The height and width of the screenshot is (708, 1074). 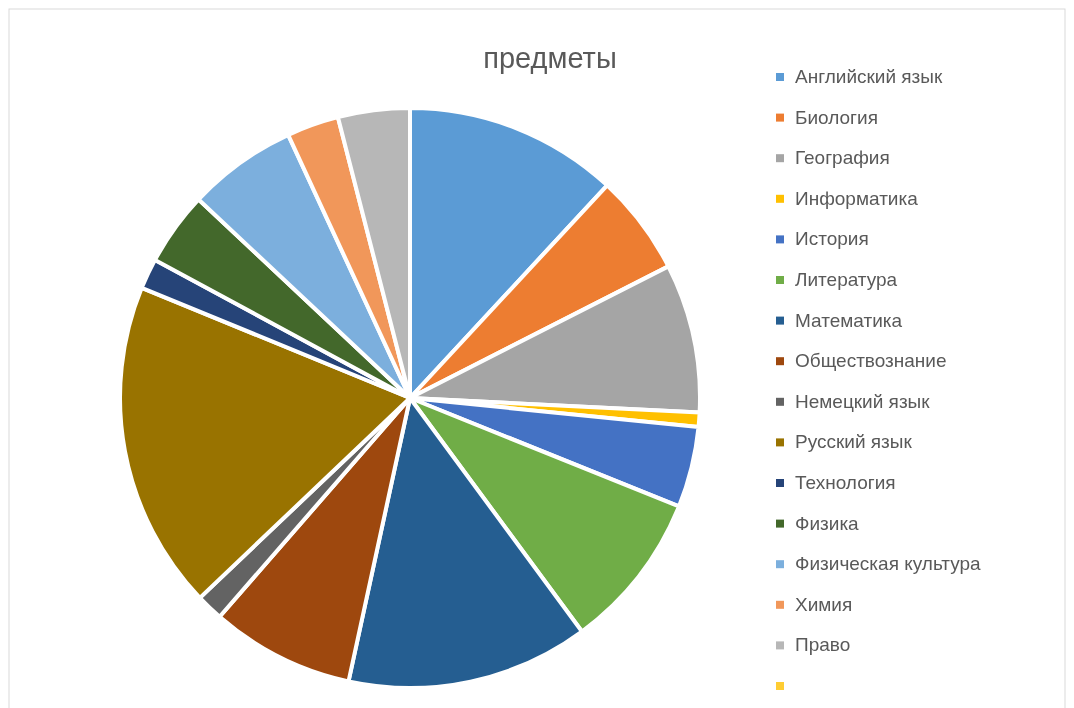 What do you see at coordinates (550, 58) in the screenshot?
I see `chart-title: предметы` at bounding box center [550, 58].